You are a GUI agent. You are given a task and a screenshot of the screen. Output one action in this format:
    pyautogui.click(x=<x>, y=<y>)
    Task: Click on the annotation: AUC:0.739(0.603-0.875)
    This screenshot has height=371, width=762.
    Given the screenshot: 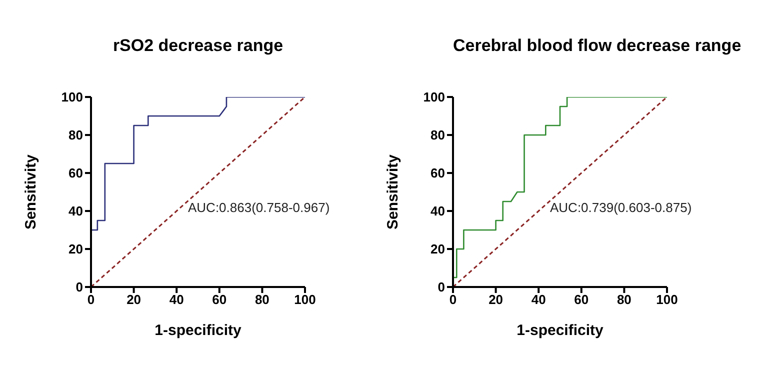 What is the action you would take?
    pyautogui.click(x=621, y=207)
    